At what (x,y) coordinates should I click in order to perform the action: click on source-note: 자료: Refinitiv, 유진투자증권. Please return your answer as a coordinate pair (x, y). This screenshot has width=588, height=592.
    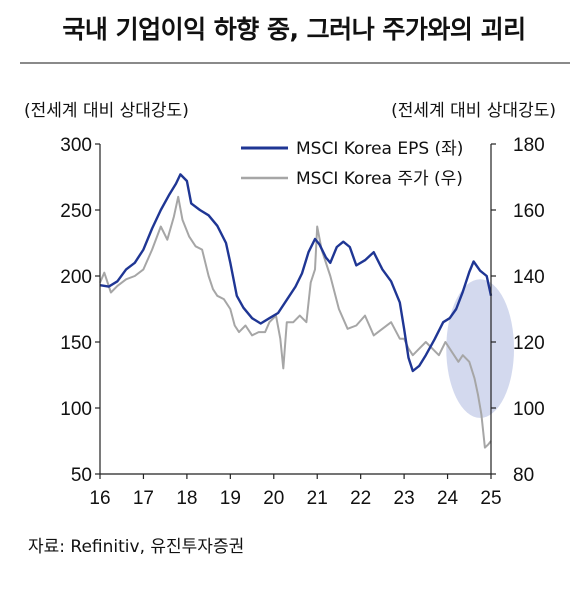
    Looking at the image, I should click on (136, 547).